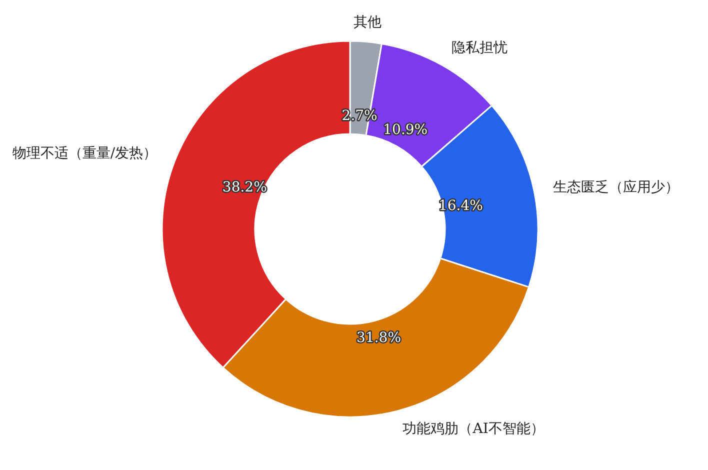 This screenshot has height=470, width=708. Describe the element at coordinates (479, 48) in the screenshot. I see `slice-label: 隐私担忧` at that location.